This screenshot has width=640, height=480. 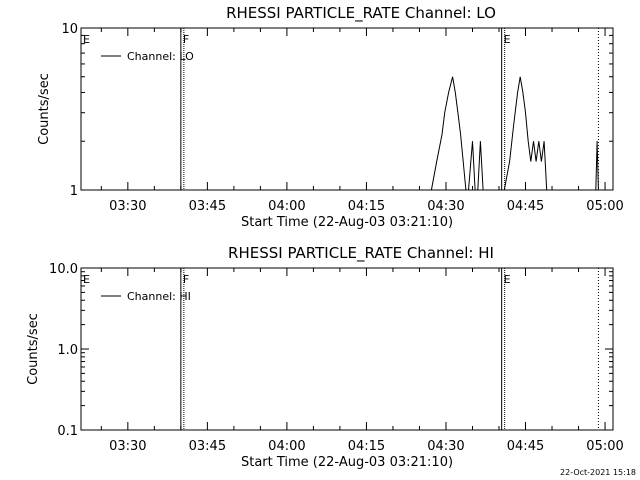 What do you see at coordinates (159, 296) in the screenshot?
I see `legend-label: Channel: HI` at bounding box center [159, 296].